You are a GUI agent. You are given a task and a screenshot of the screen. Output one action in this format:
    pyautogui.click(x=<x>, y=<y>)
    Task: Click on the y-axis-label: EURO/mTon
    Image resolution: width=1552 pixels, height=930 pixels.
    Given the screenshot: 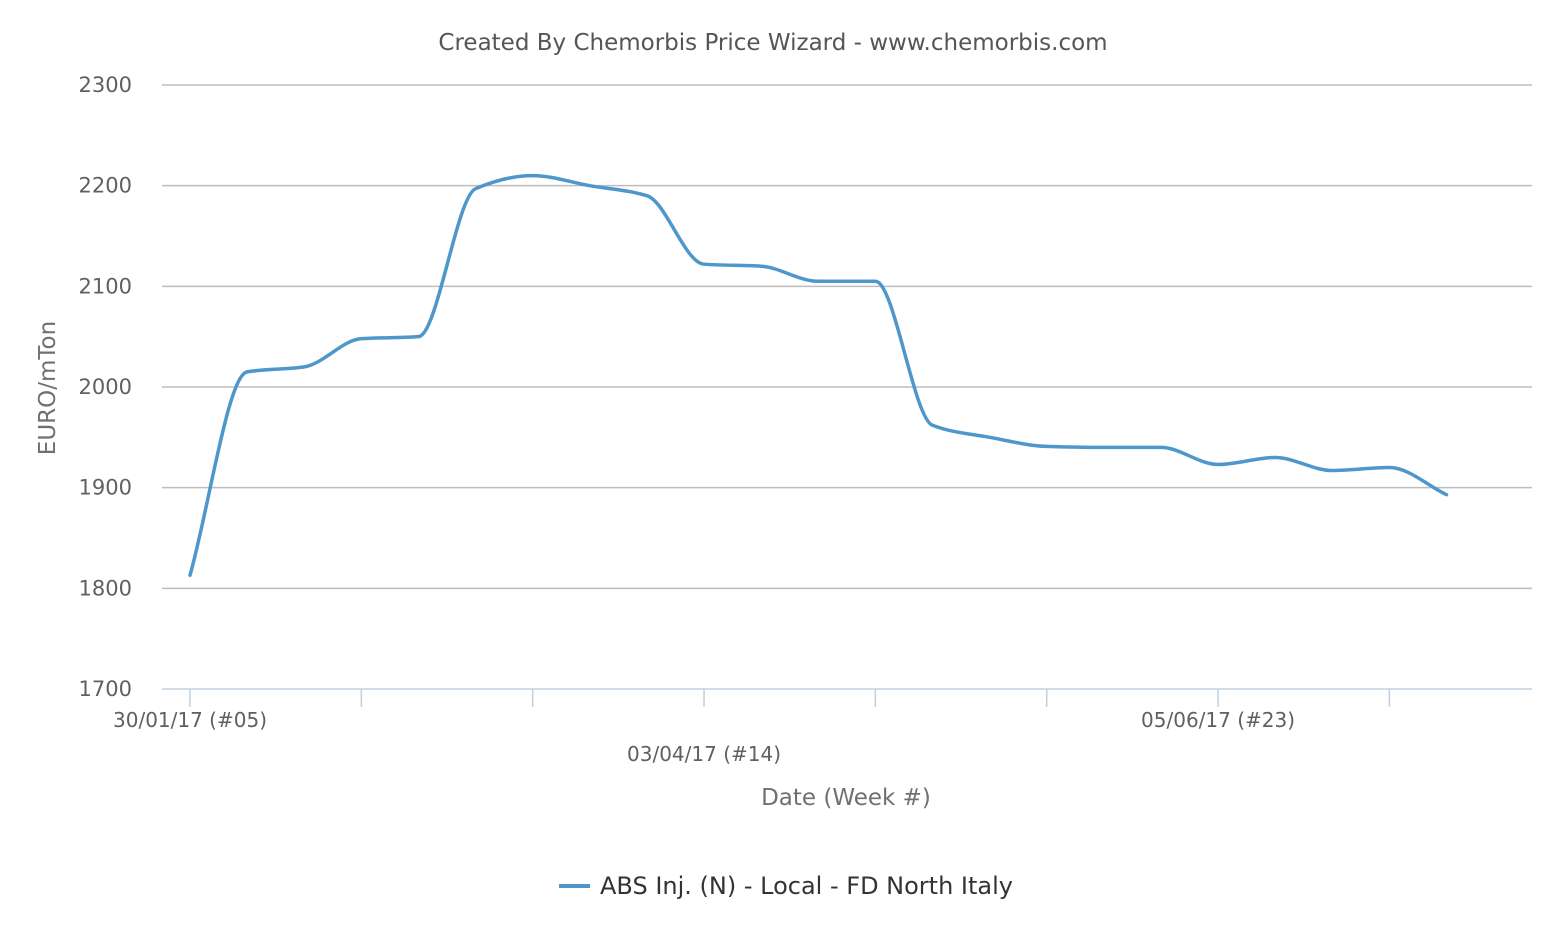 What is the action you would take?
    pyautogui.click(x=48, y=388)
    